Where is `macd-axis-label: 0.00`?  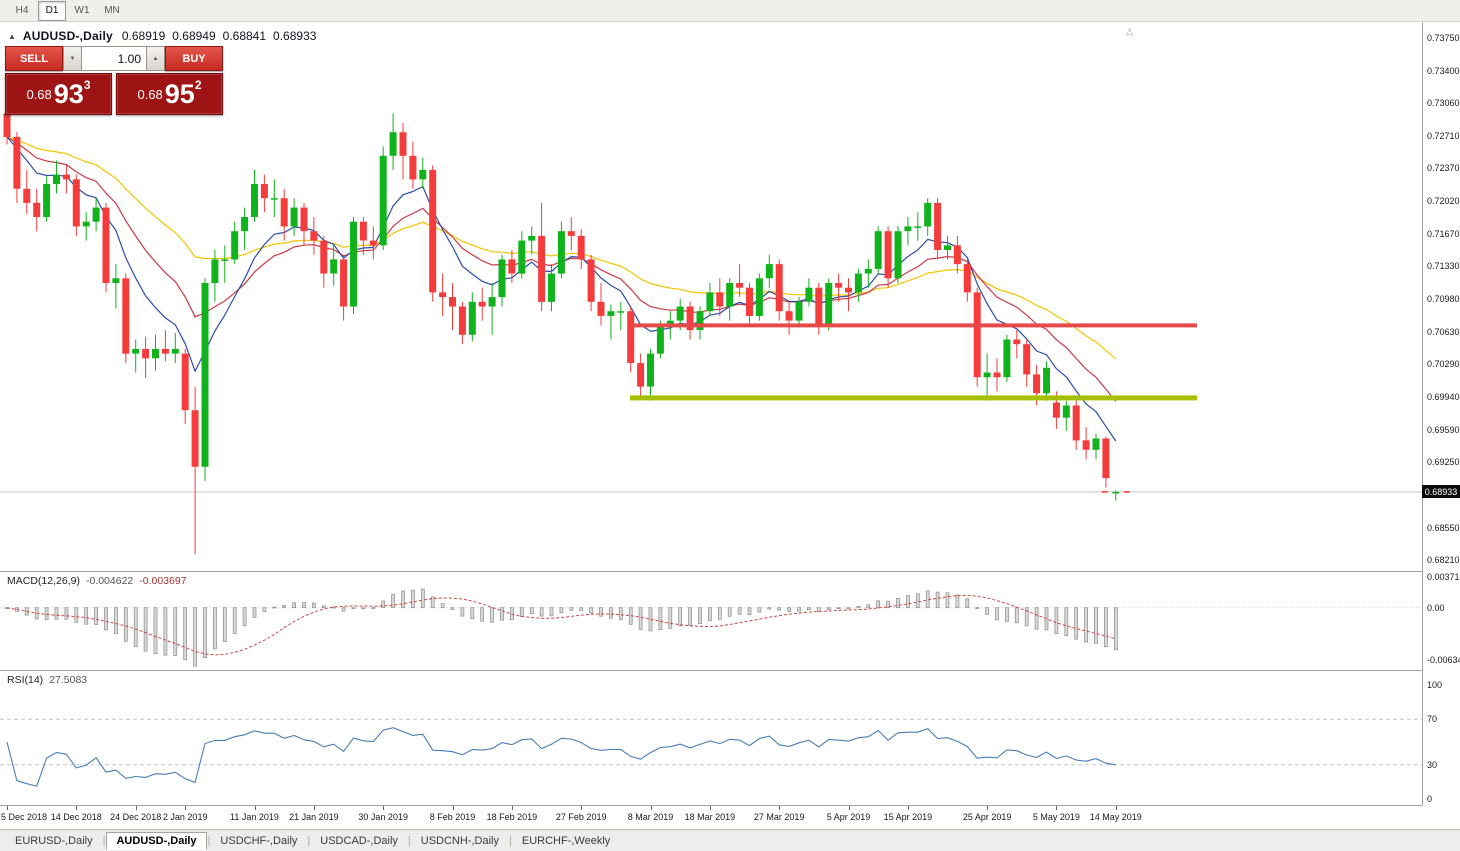 macd-axis-label: 0.00 is located at coordinates (1436, 607).